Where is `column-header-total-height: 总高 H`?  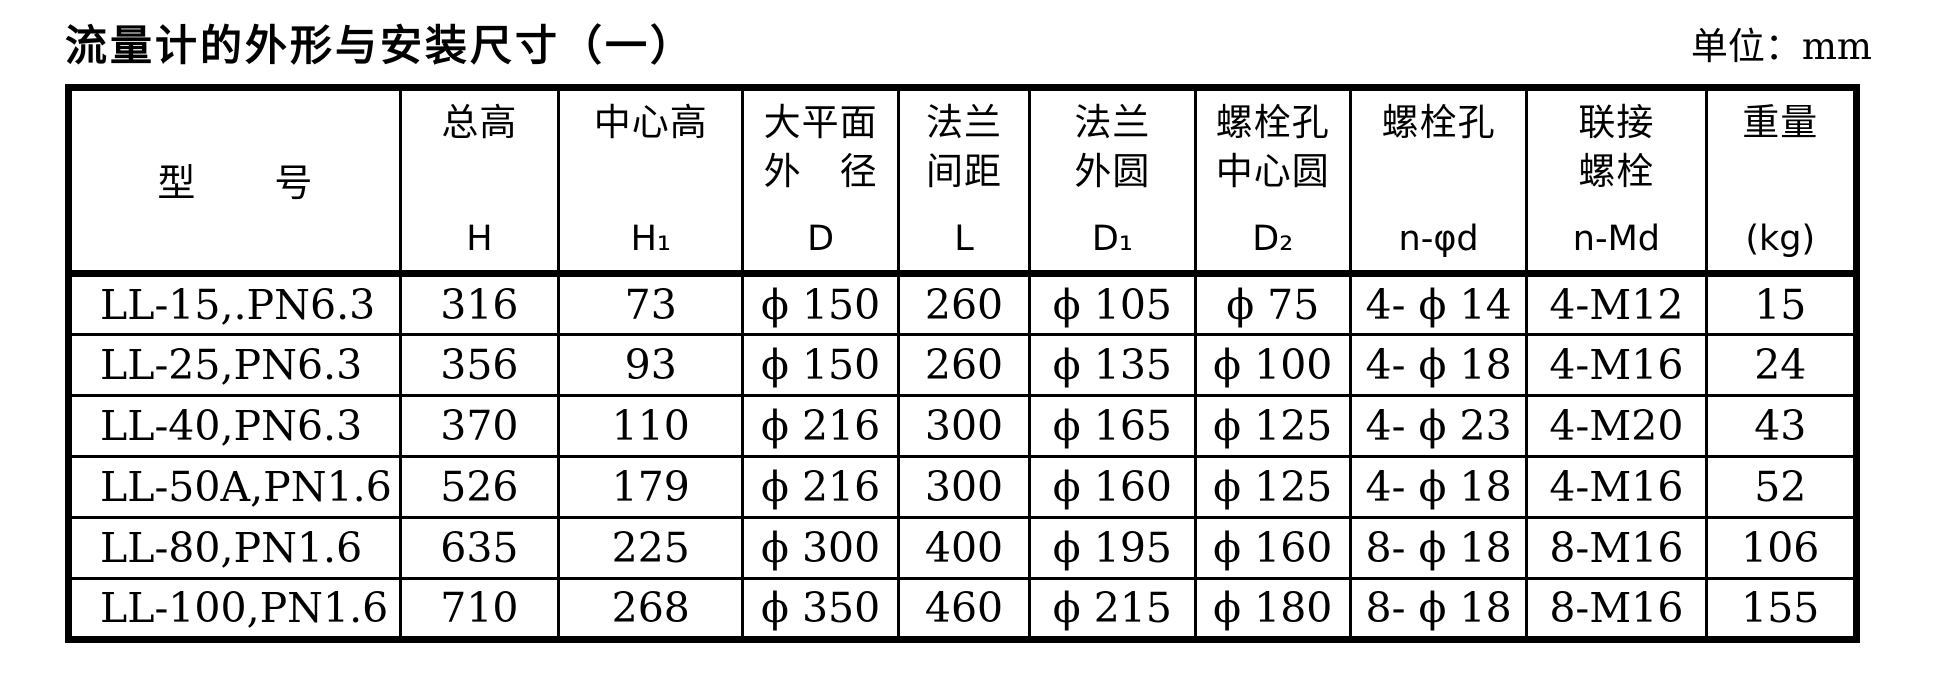 column-header-total-height: 总高 H is located at coordinates (479, 181).